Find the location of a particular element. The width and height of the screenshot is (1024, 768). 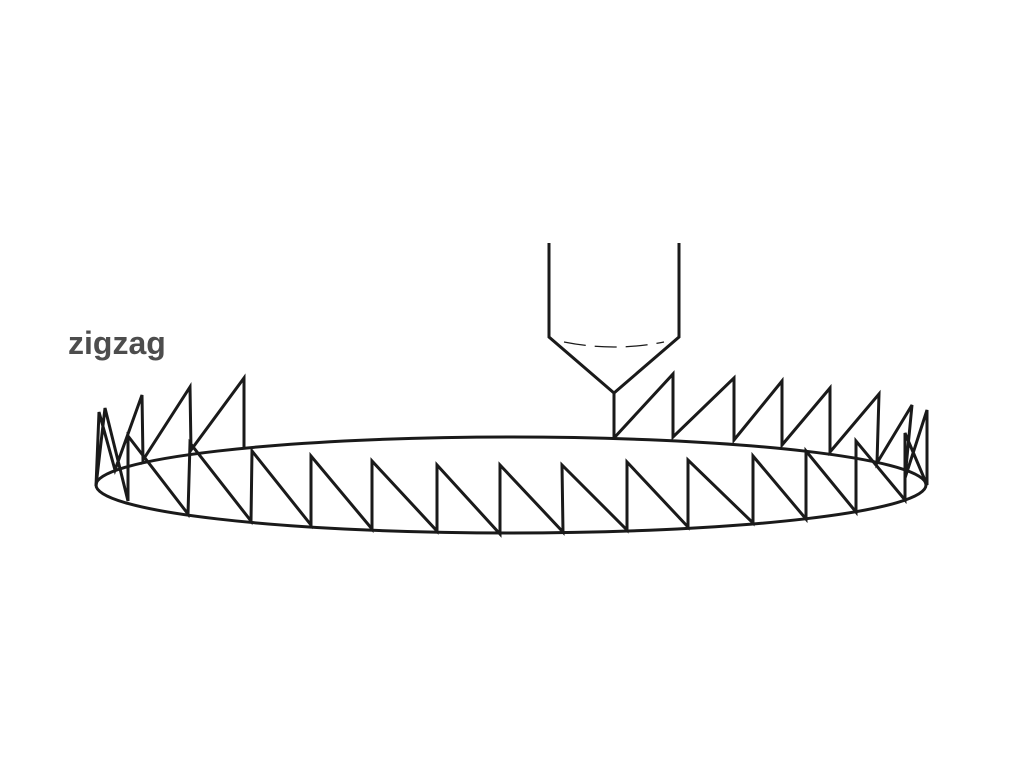

tool-hidden-edge is located at coordinates (614, 344).